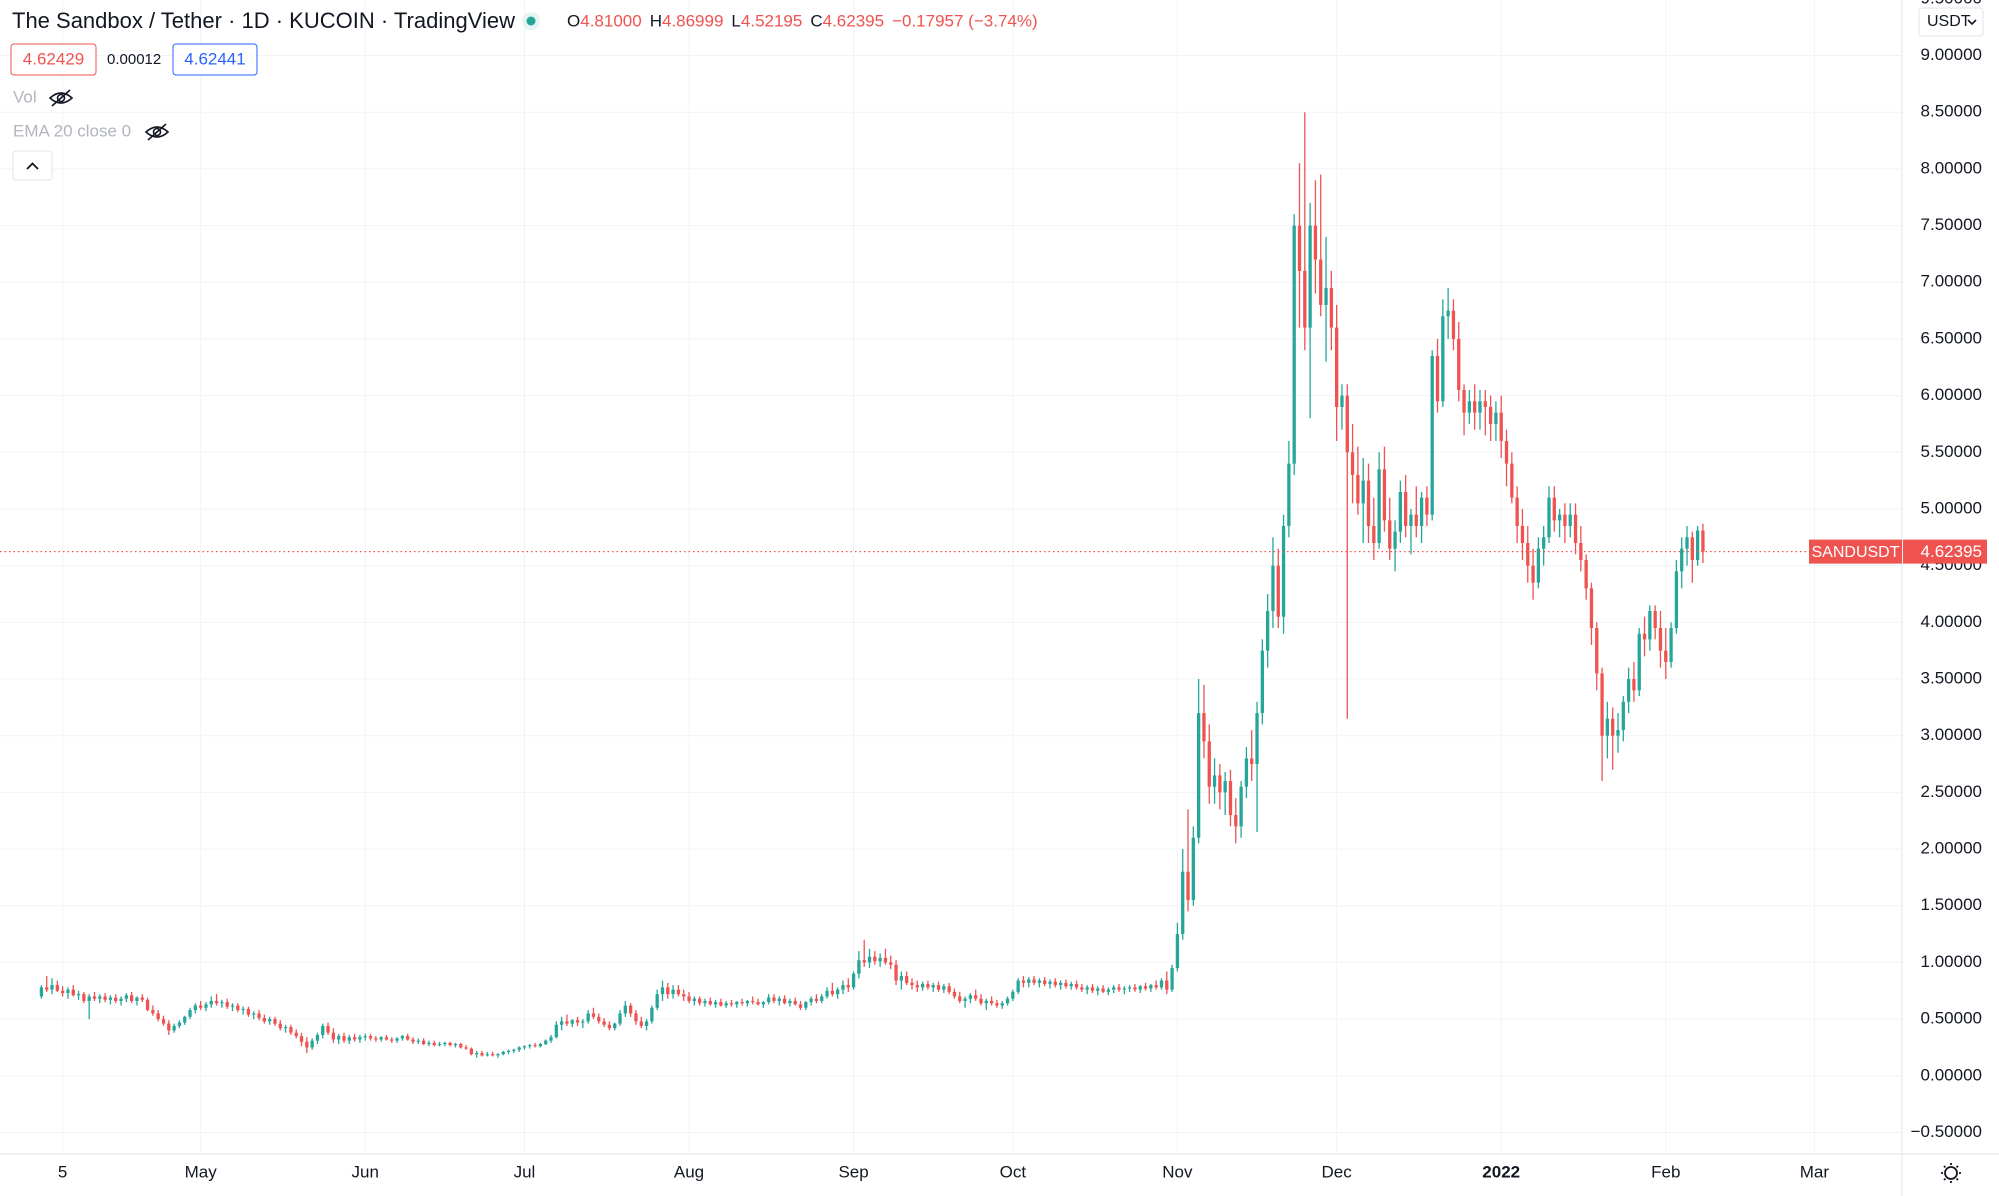 This screenshot has width=1999, height=1196. I want to click on legend-value: 4.81000, so click(610, 20).